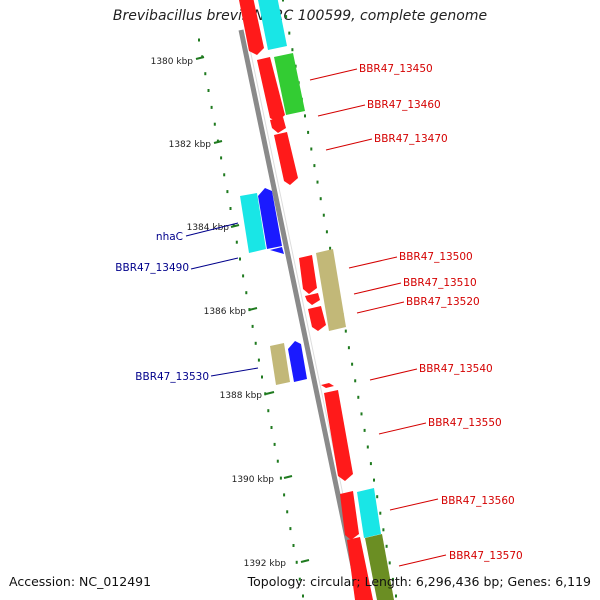 The width and height of the screenshot is (600, 600). What do you see at coordinates (396, 69) in the screenshot?
I see `gene-label: BBR47_13450` at bounding box center [396, 69].